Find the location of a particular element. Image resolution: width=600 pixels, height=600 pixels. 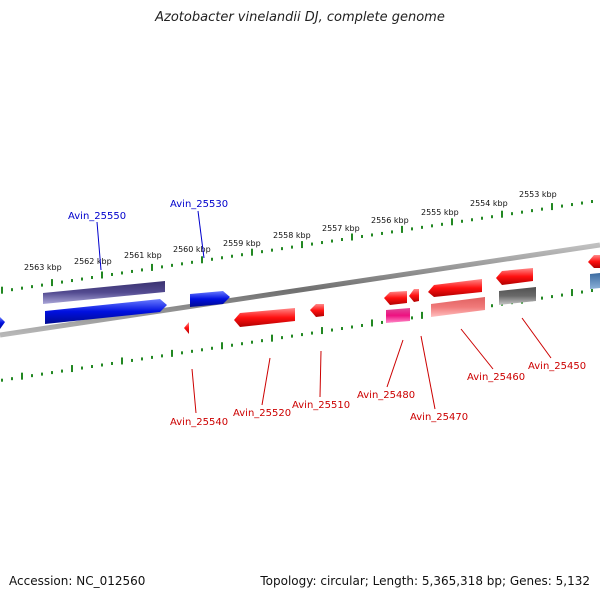

scale-tick-label: 2560 kbp is located at coordinates (192, 249).